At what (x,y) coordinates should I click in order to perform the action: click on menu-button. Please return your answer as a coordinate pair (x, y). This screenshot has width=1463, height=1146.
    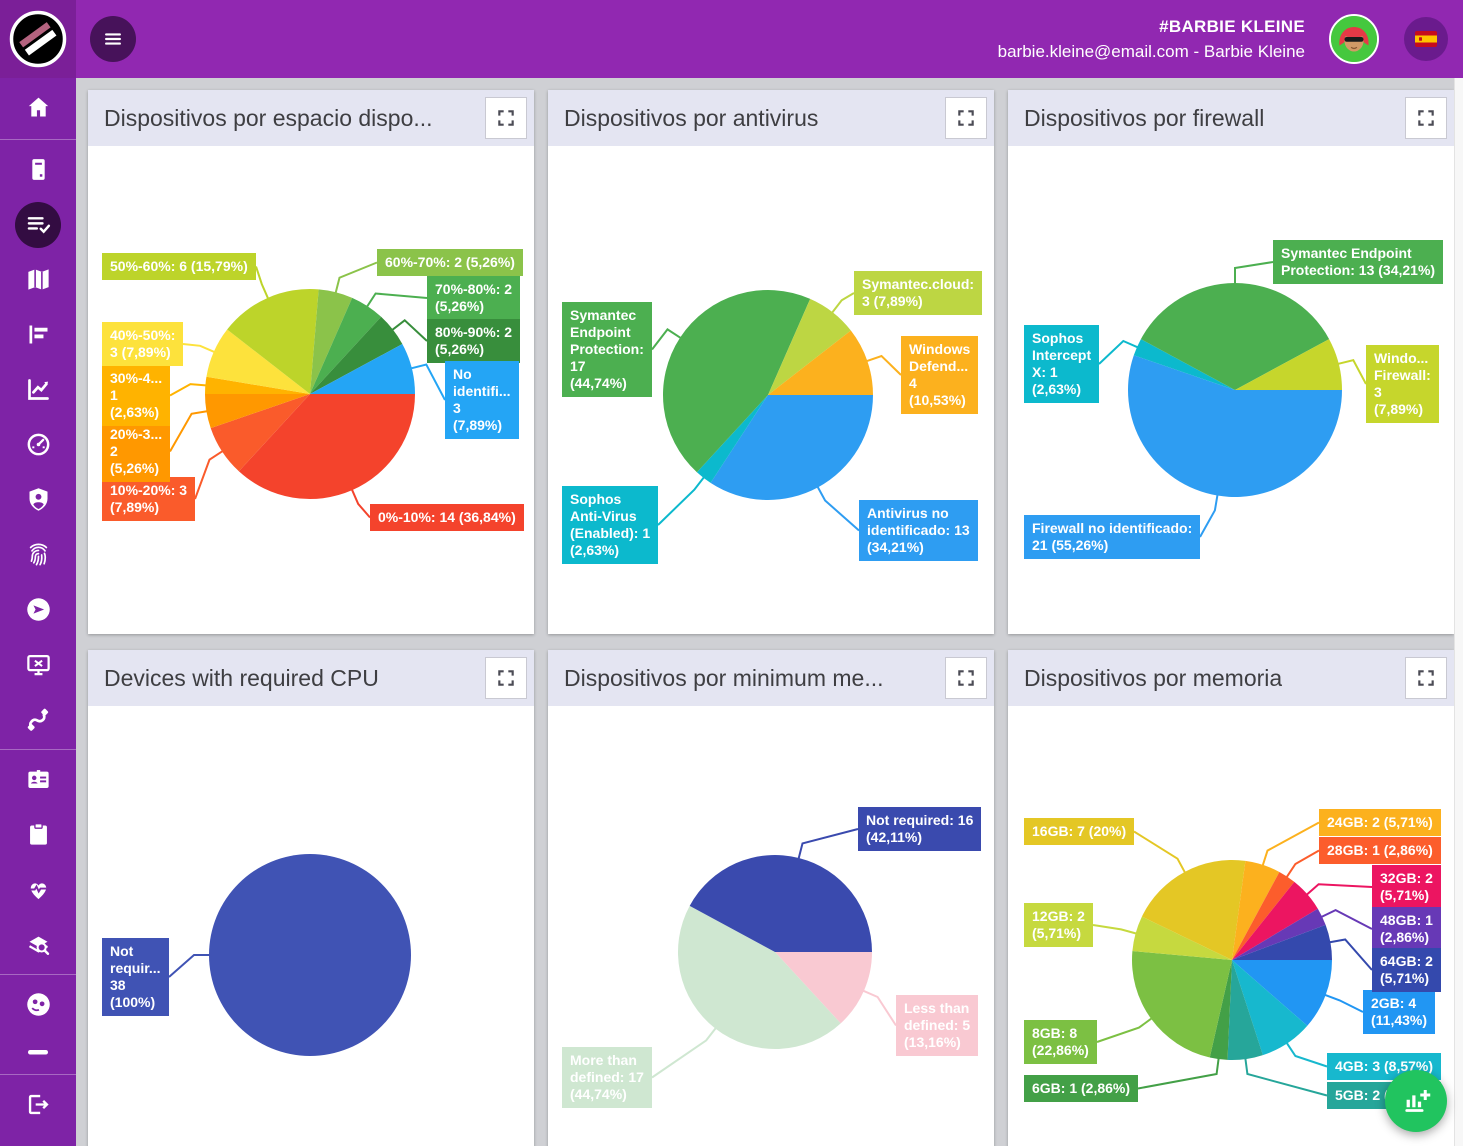
    Looking at the image, I should click on (113, 39).